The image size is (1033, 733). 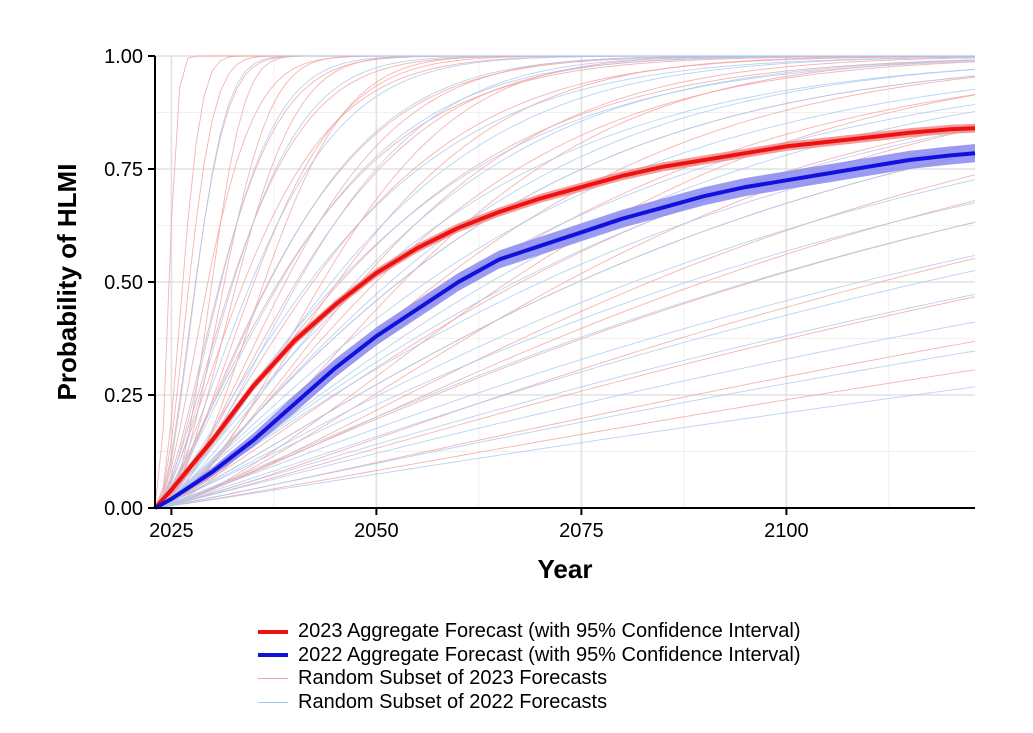 What do you see at coordinates (273, 655) in the screenshot?
I see `legend-key-2022-aggregate` at bounding box center [273, 655].